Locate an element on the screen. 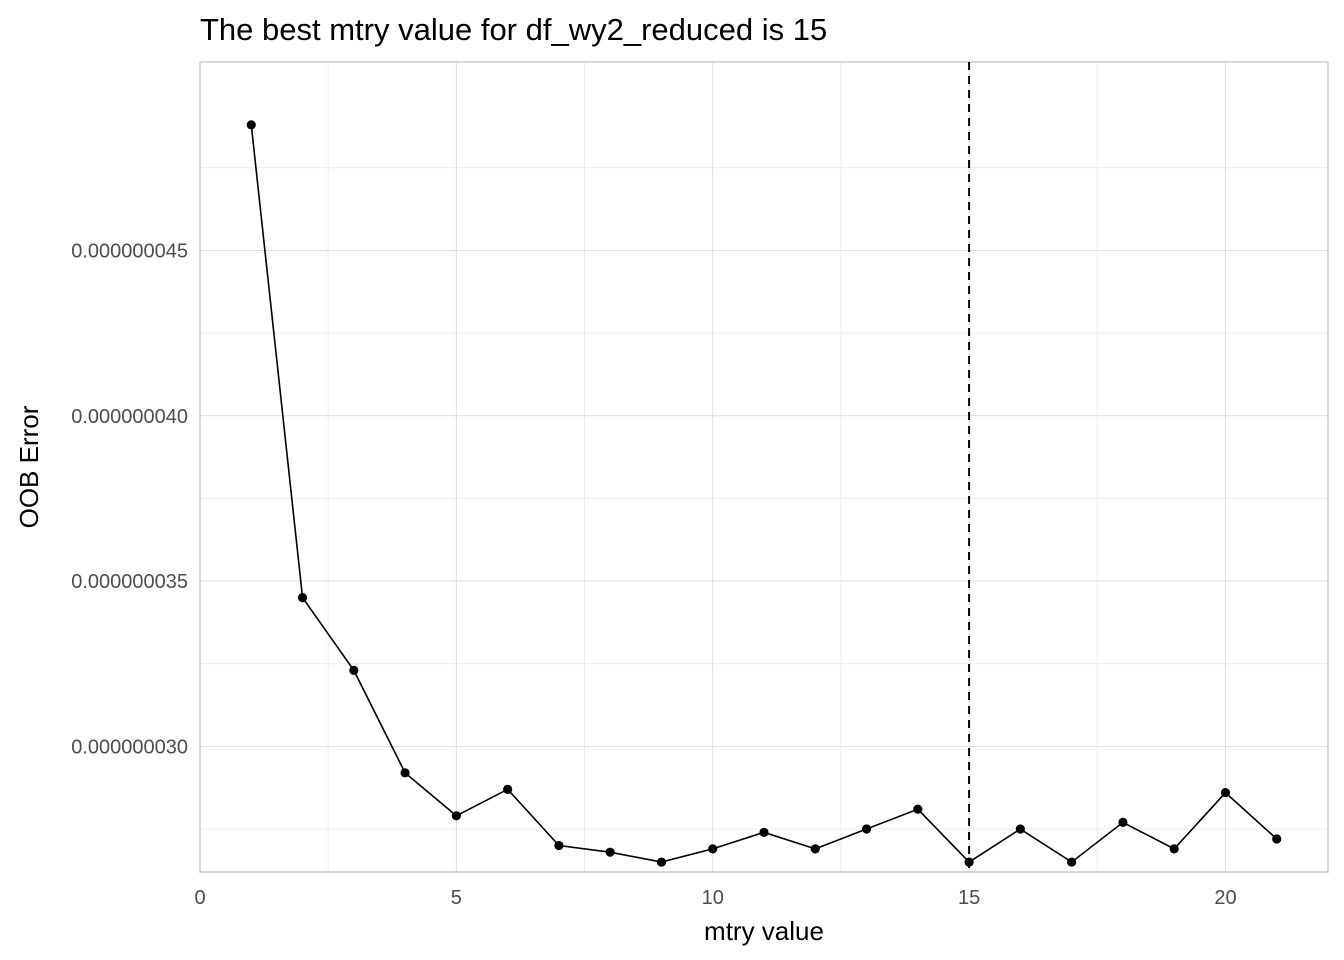  x-axis-title: mtry value is located at coordinates (764, 931).